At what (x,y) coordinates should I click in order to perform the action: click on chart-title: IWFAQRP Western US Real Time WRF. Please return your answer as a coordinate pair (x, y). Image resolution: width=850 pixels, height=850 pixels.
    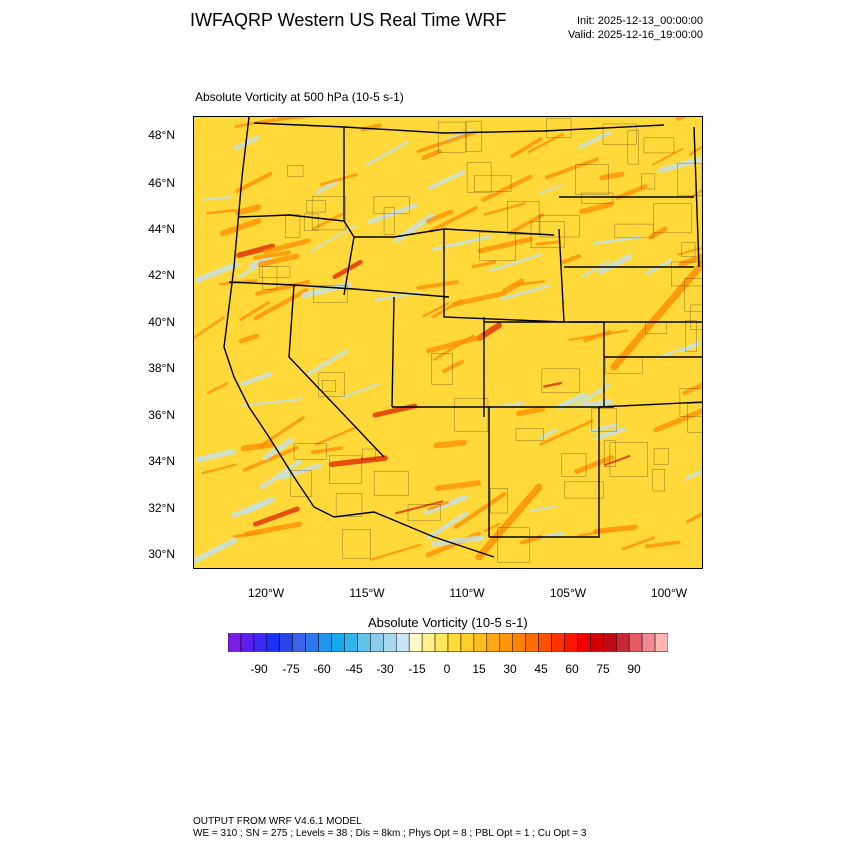
    Looking at the image, I should click on (348, 20).